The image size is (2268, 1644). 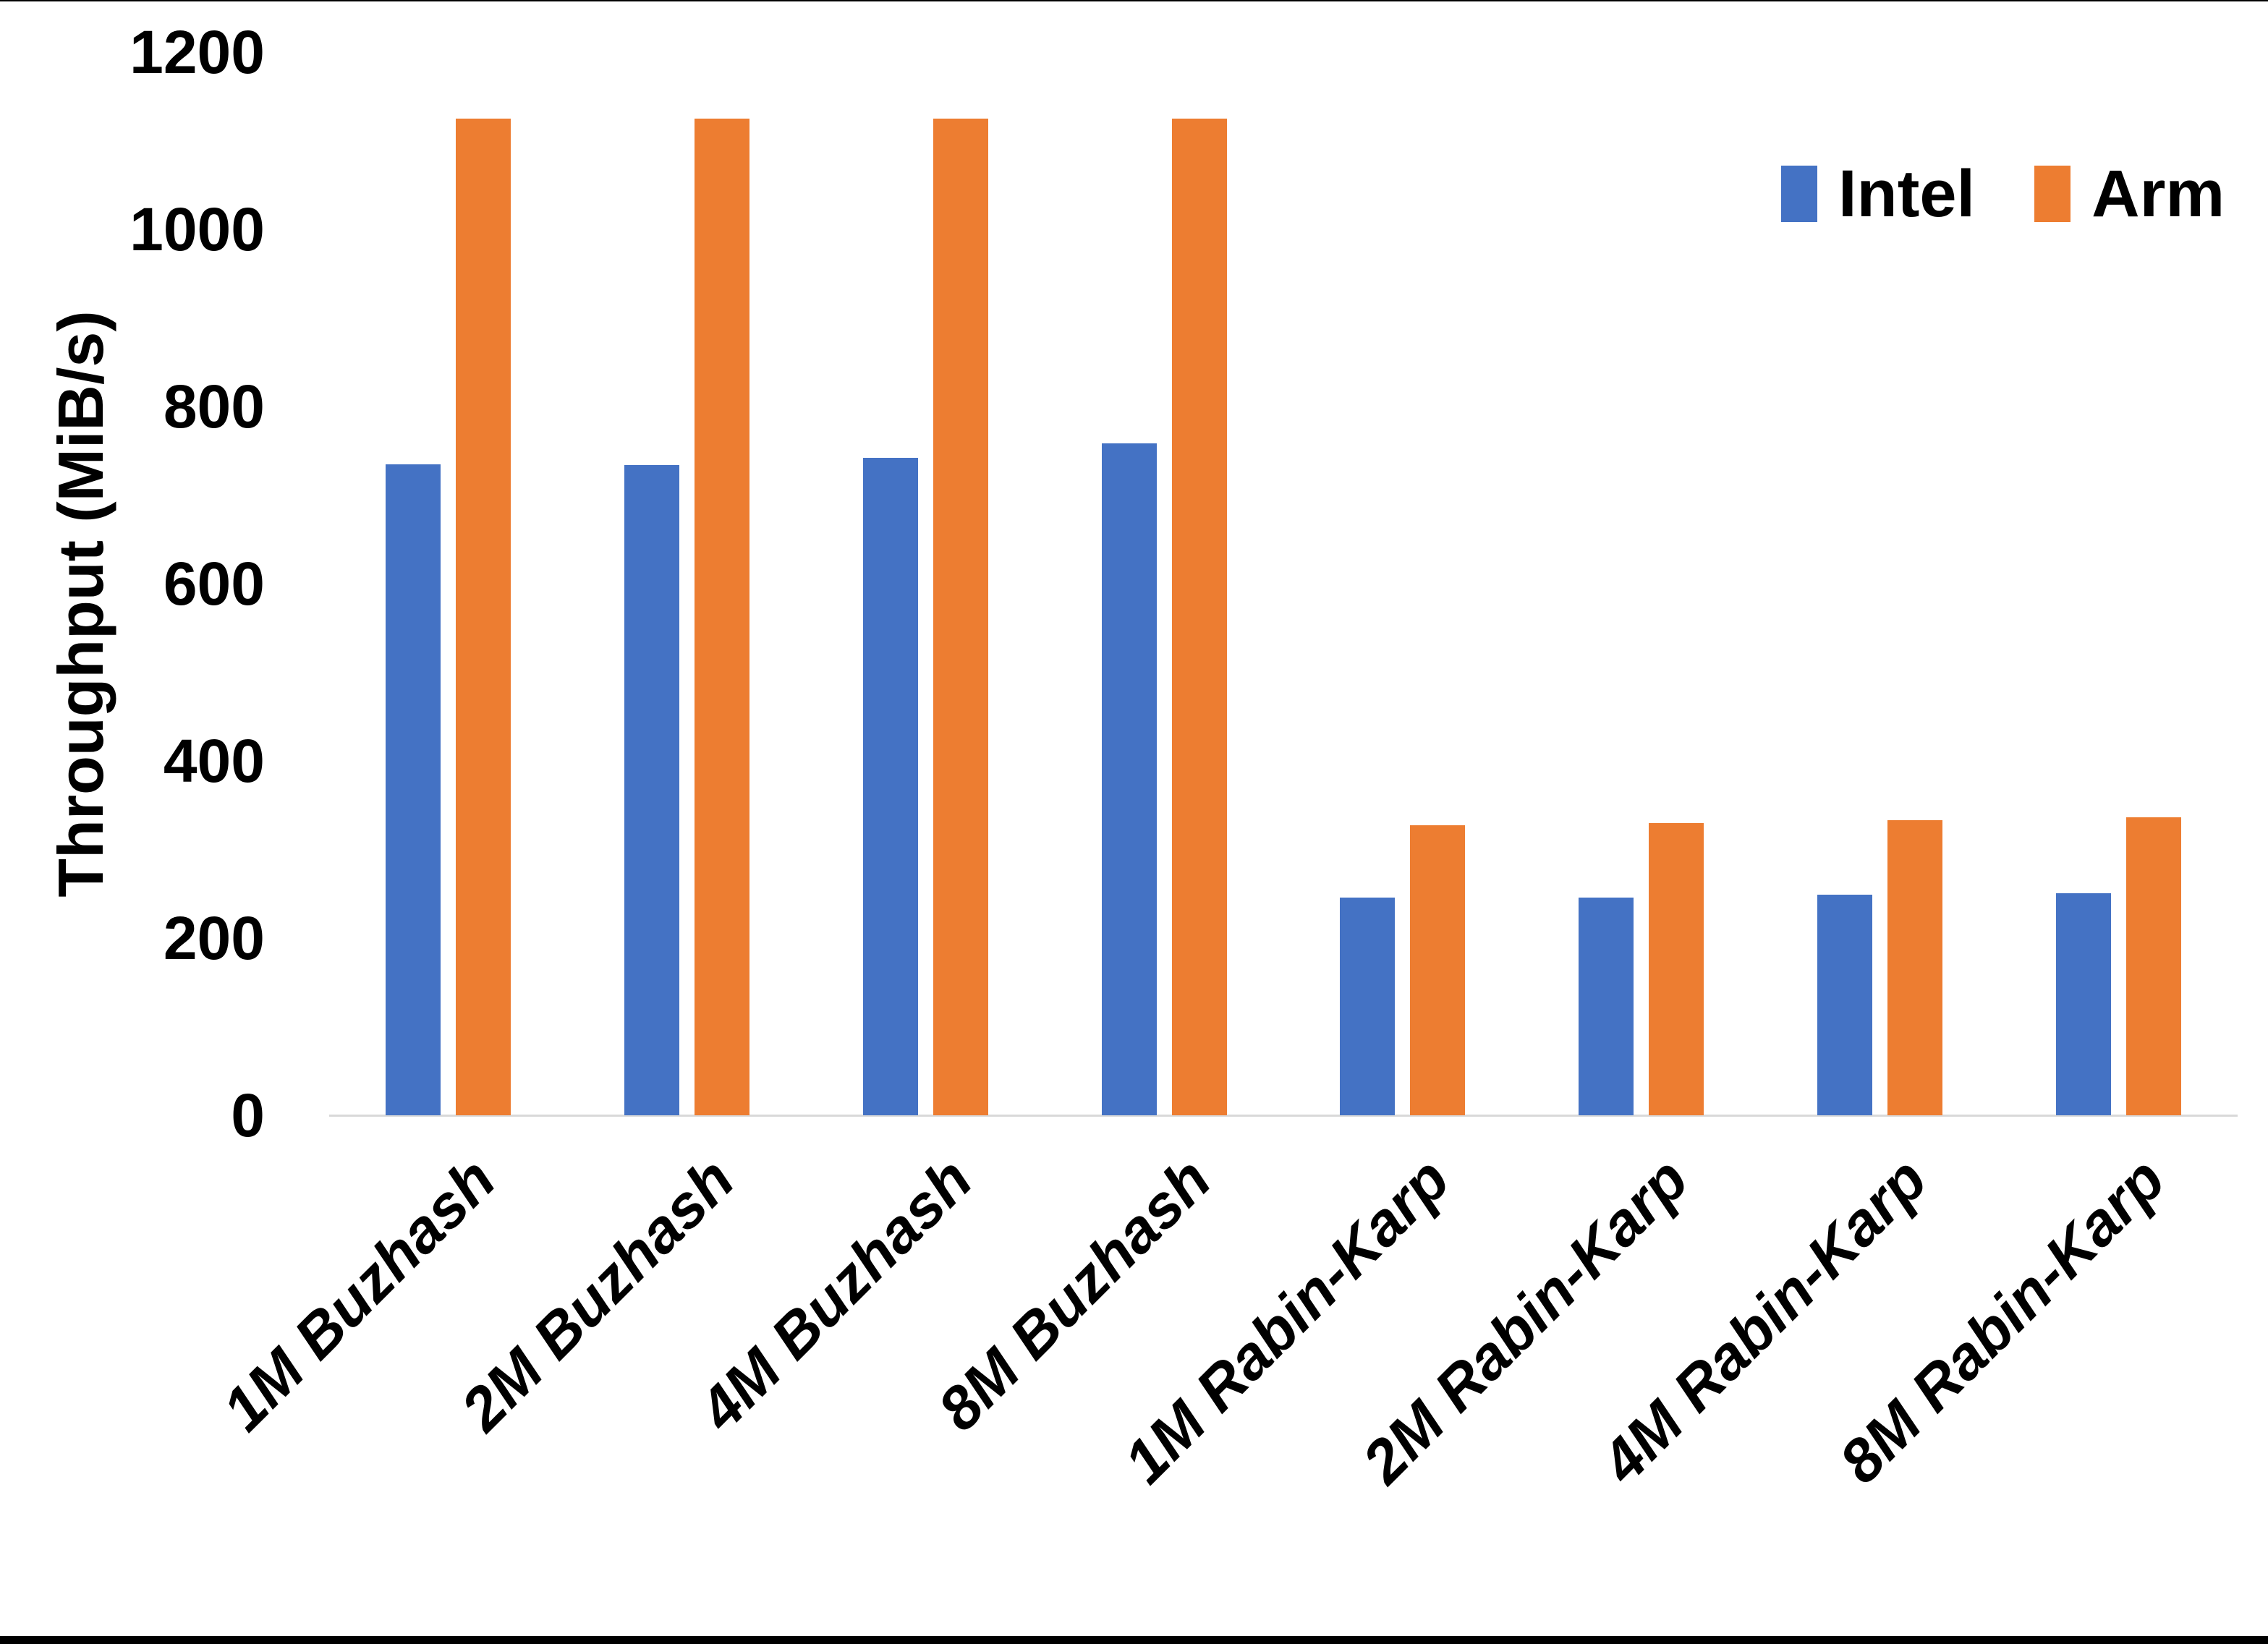 What do you see at coordinates (483, 616) in the screenshot?
I see `bar-arm-1m-buzhash` at bounding box center [483, 616].